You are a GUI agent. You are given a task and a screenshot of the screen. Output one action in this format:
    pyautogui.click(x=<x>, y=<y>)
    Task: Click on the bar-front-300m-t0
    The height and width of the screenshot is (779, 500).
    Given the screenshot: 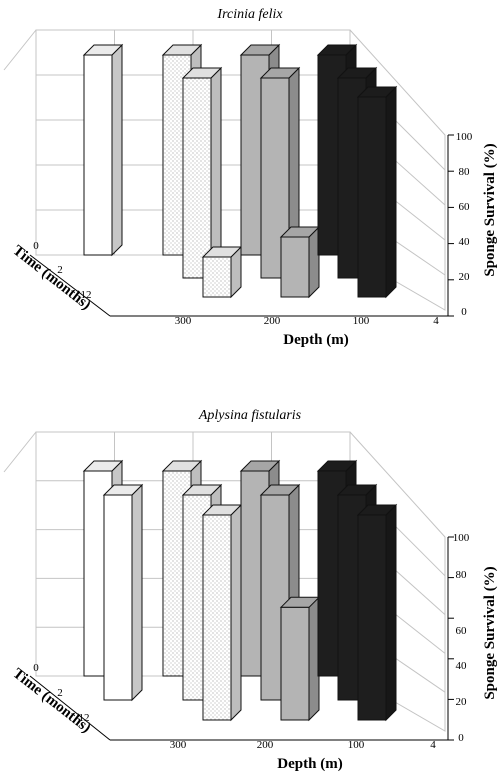 What is the action you would take?
    pyautogui.click(x=98, y=155)
    